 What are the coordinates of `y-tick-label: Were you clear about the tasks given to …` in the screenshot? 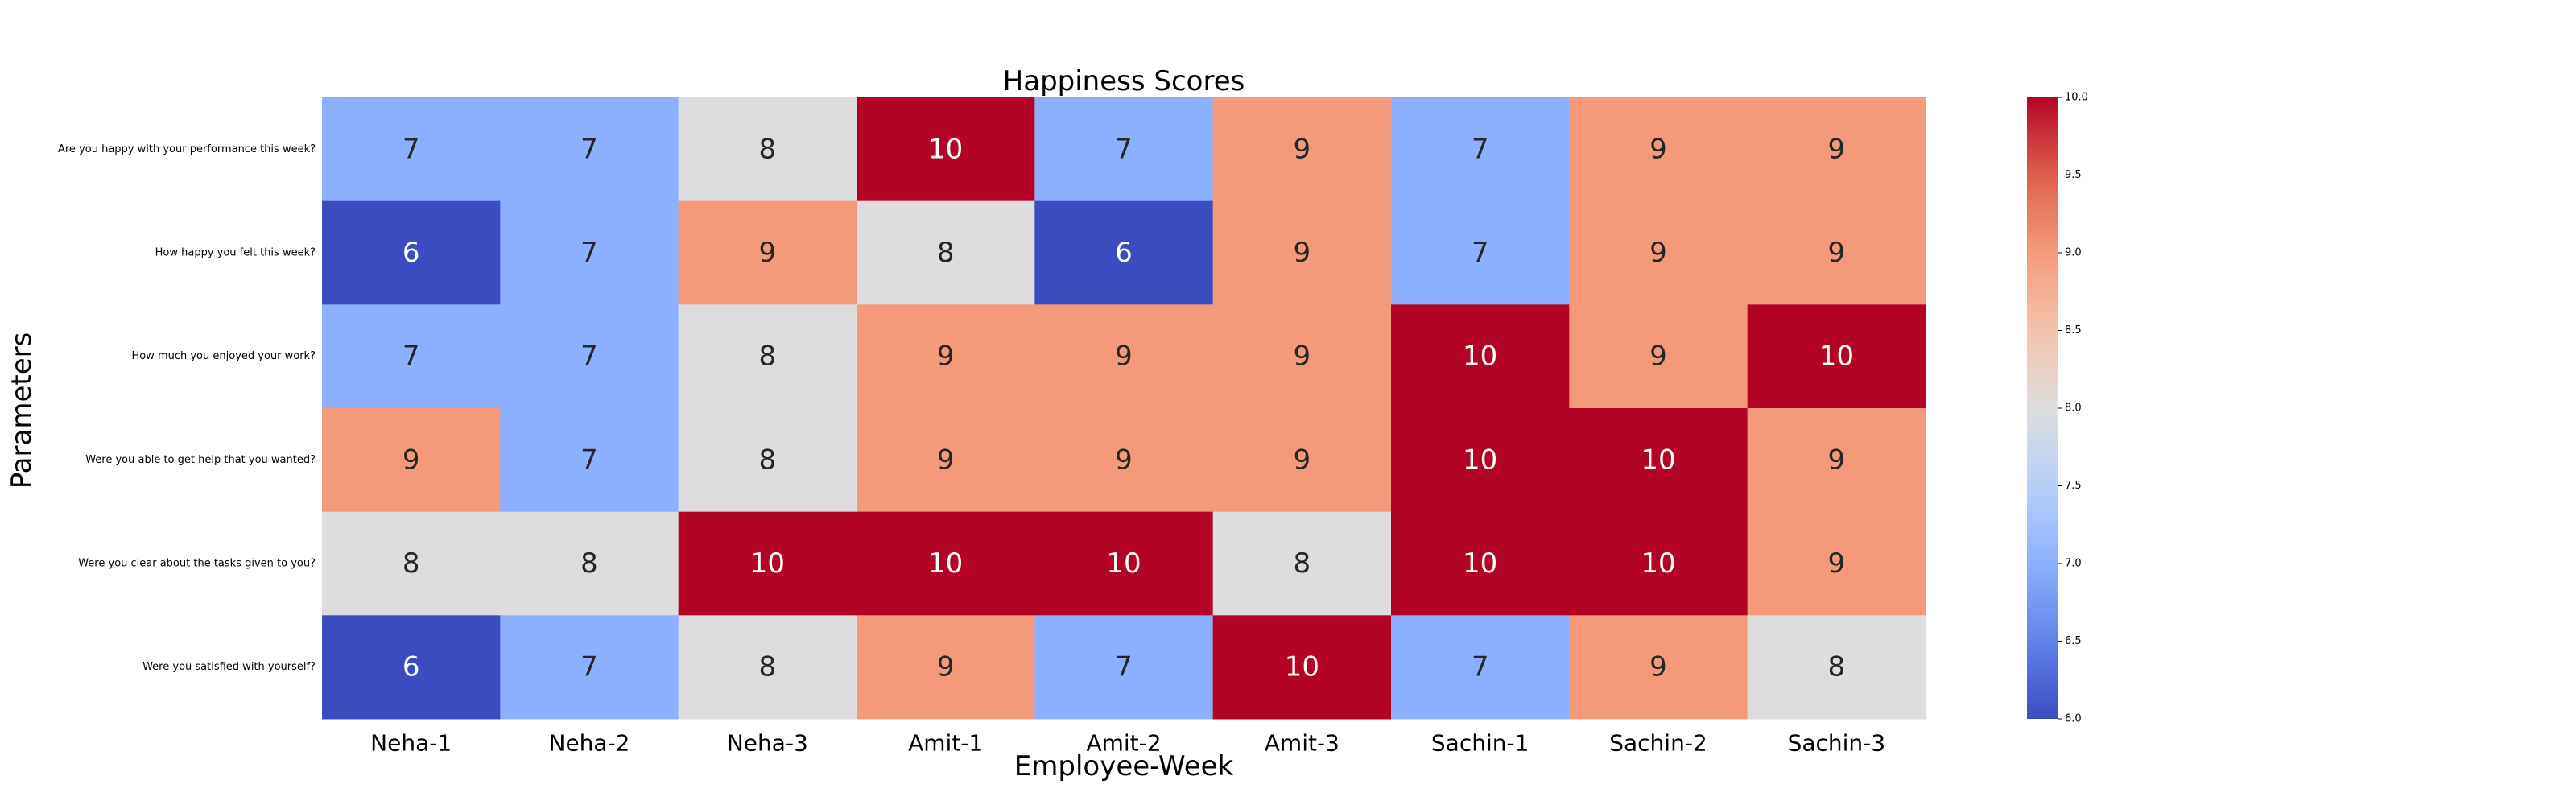 It's located at (197, 564).